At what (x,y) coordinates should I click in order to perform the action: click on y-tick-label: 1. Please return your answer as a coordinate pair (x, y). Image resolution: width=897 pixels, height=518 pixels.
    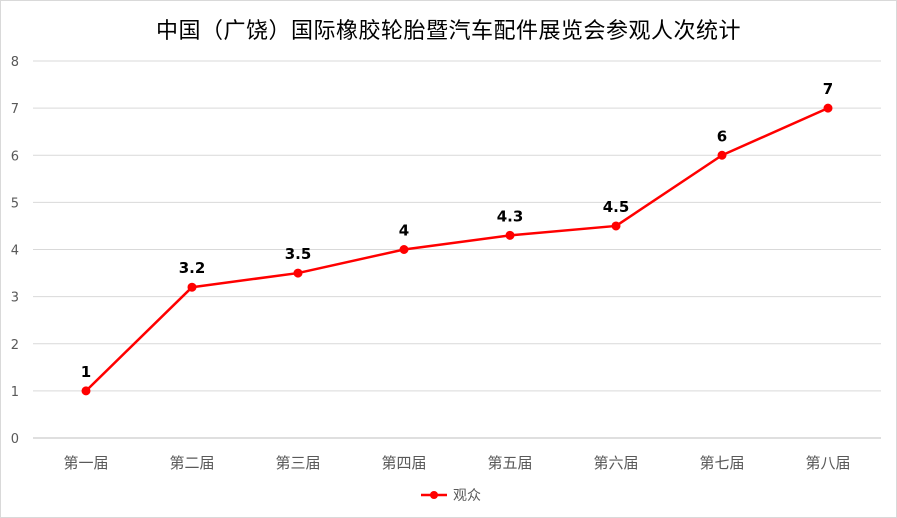
    Looking at the image, I should click on (15, 392).